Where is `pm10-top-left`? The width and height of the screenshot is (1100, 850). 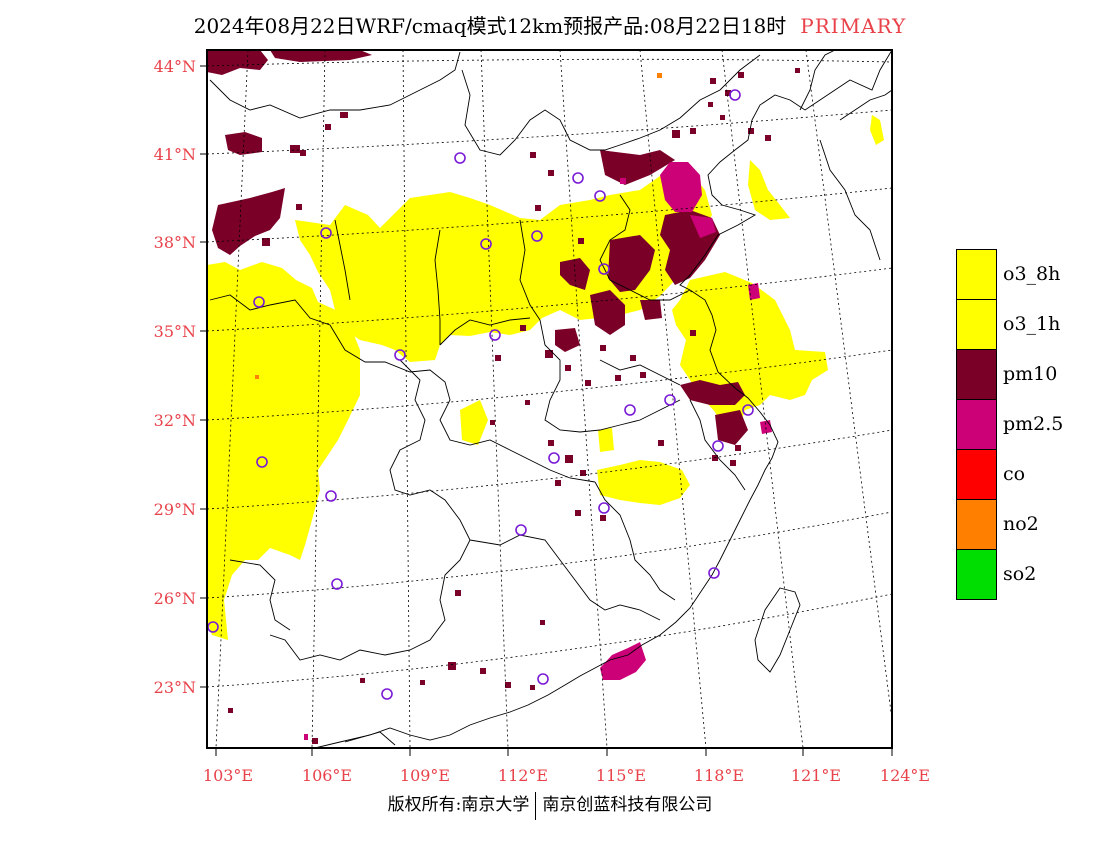
pm10-top-left is located at coordinates (237, 62).